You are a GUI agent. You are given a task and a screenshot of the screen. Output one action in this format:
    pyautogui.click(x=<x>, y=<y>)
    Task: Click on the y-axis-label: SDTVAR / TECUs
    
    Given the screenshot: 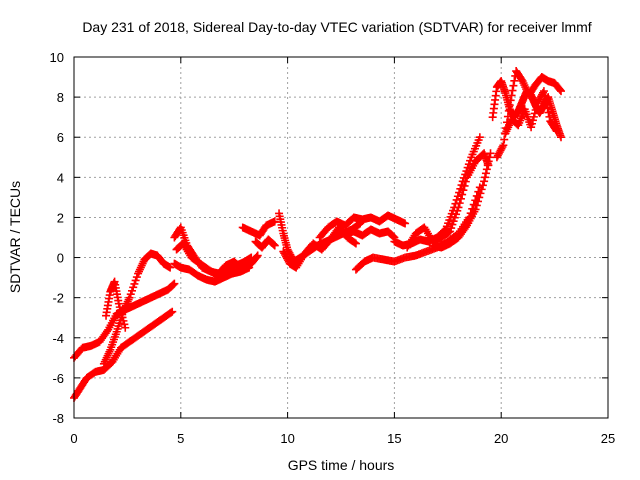 What is the action you would take?
    pyautogui.click(x=15, y=237)
    